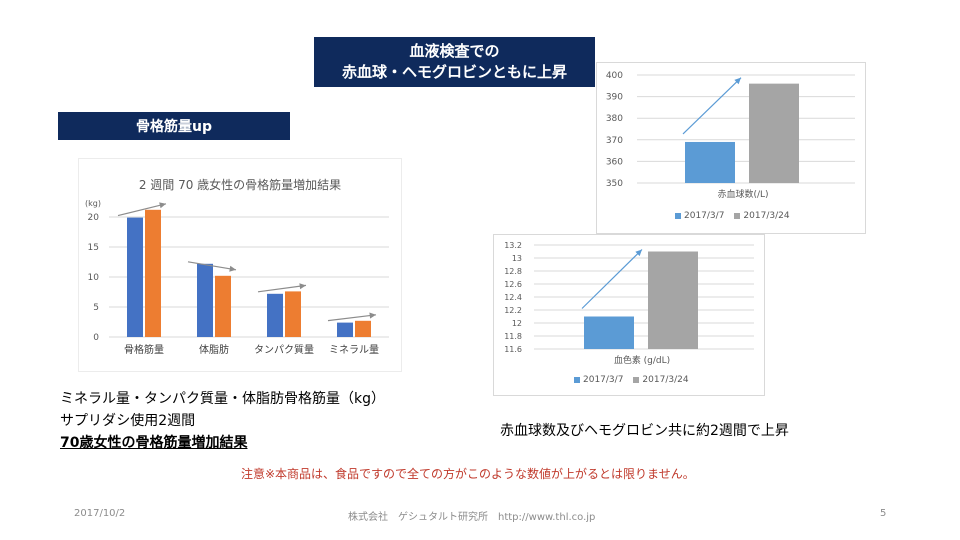 This screenshot has width=960, height=540. Describe the element at coordinates (513, 336) in the screenshot. I see `y-tick-label: 11.8` at that location.